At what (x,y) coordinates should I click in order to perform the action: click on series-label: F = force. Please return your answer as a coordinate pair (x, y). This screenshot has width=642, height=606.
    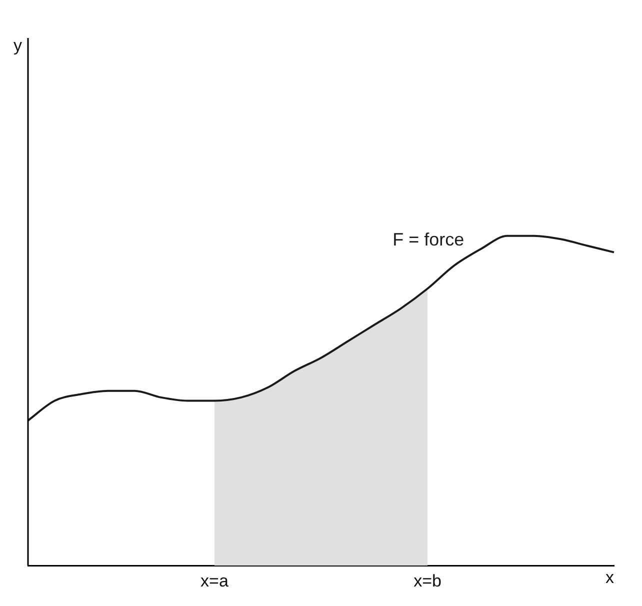
    Looking at the image, I should click on (428, 239).